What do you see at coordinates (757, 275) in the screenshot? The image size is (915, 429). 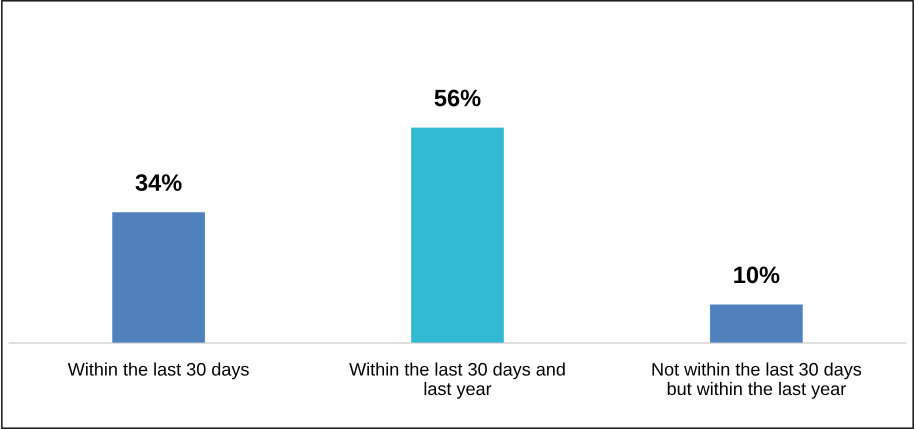 I see `data-label: 10%` at bounding box center [757, 275].